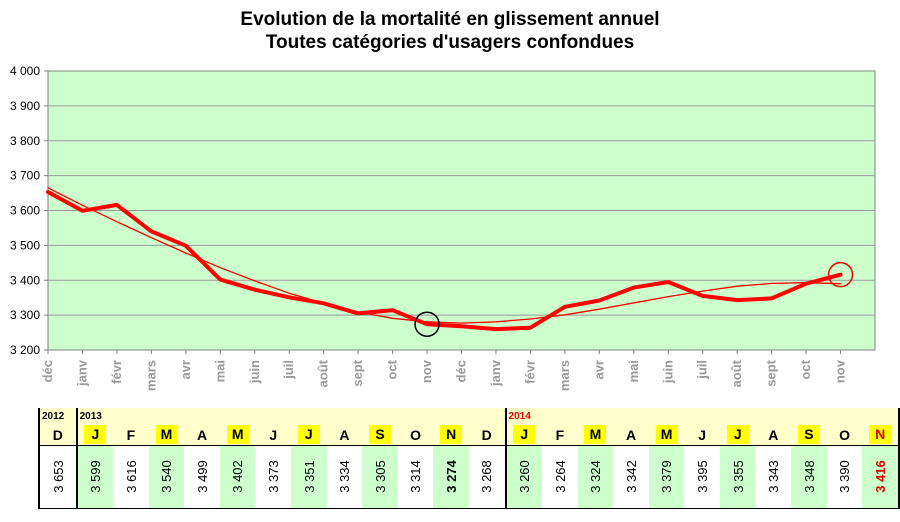 Image resolution: width=900 pixels, height=522 pixels. I want to click on x-tick-label: déc, so click(461, 371).